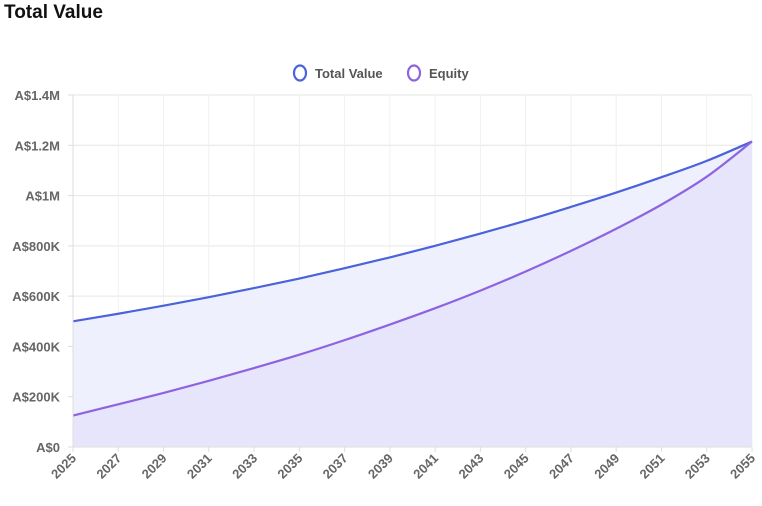 Image resolution: width=762 pixels, height=506 pixels. I want to click on x-tick-label: 2027, so click(108, 466).